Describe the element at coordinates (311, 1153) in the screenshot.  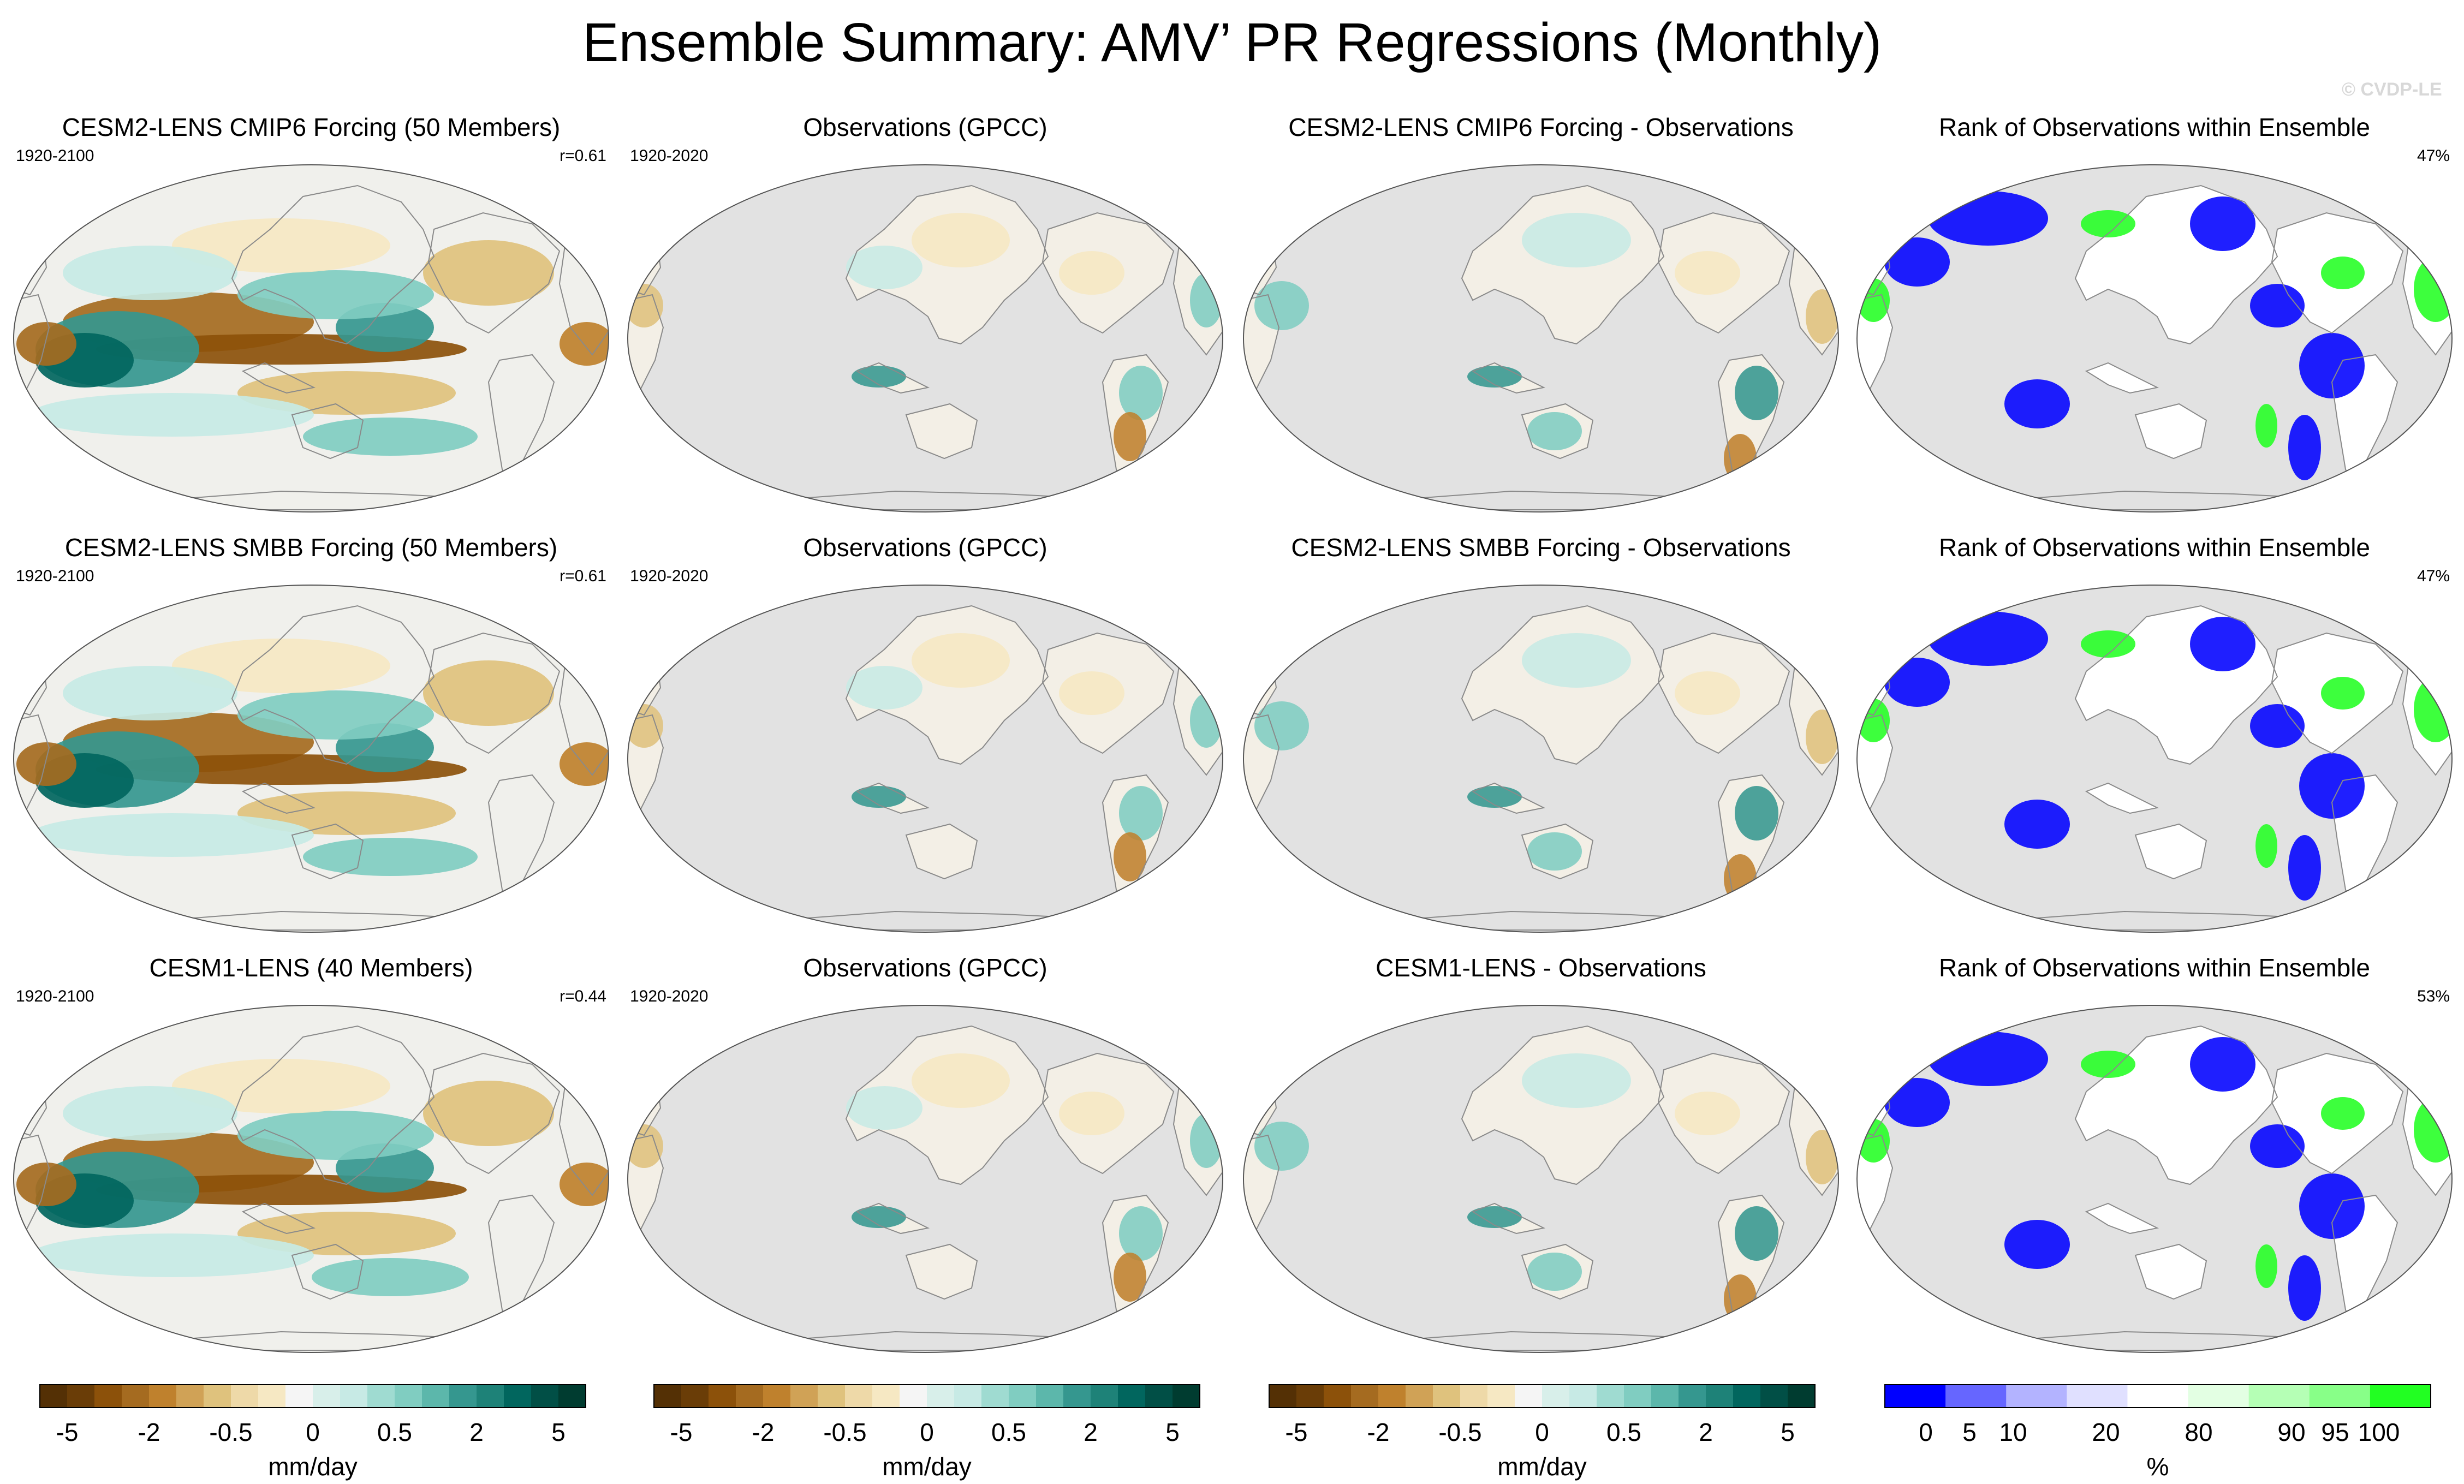
I see `panel-model-row3: CESM1-LENS (40 Members) 1920-2100 r=0.44` at that location.